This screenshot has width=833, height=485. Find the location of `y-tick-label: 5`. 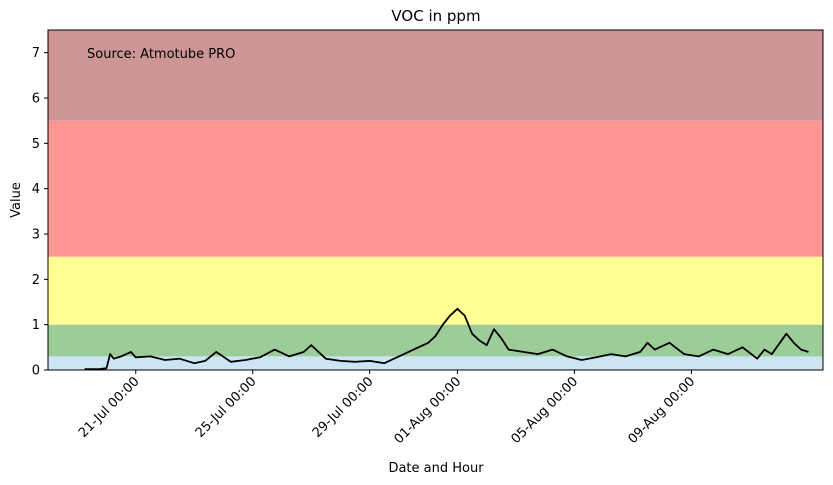

y-tick-label: 5 is located at coordinates (36, 144).